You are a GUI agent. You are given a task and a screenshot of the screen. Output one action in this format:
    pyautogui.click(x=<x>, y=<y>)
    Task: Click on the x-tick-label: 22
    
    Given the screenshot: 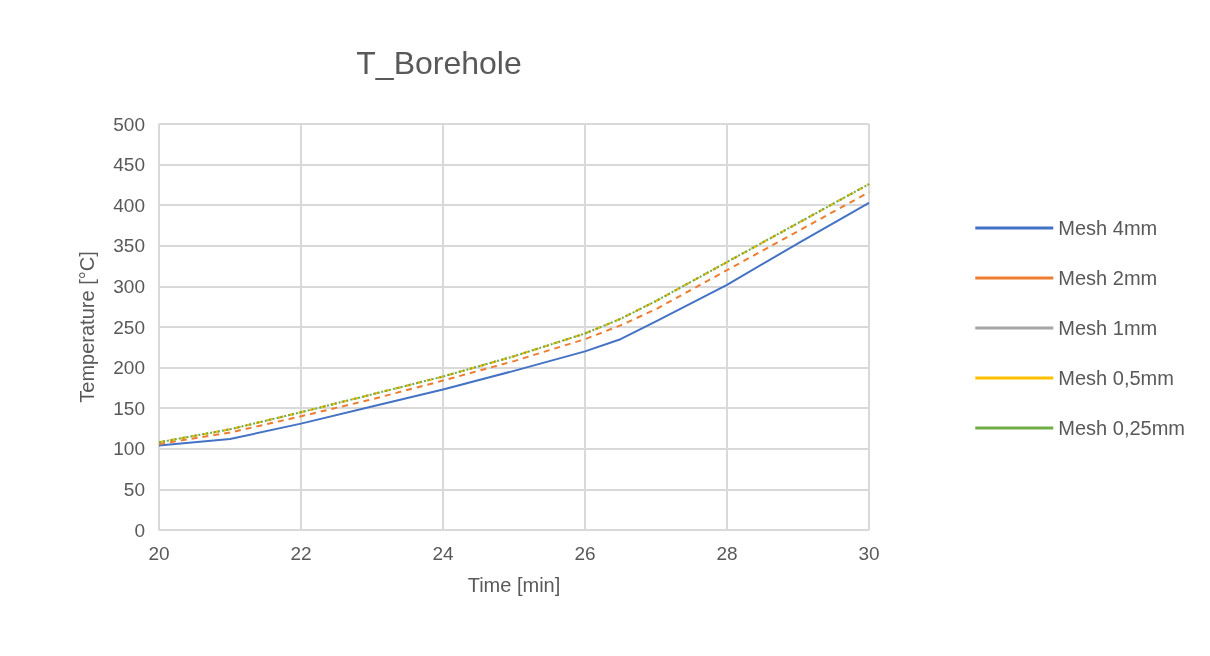 What is the action you would take?
    pyautogui.click(x=301, y=553)
    